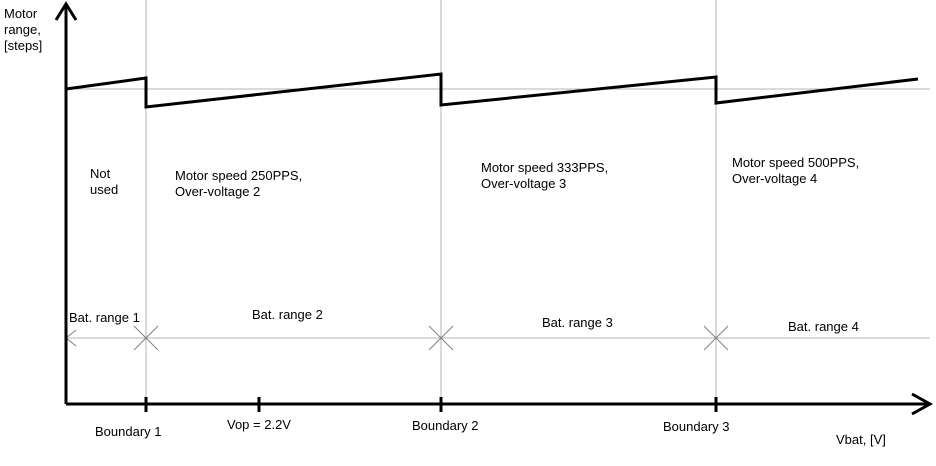 Image resolution: width=936 pixels, height=466 pixels. What do you see at coordinates (104, 181) in the screenshot?
I see `region-not-used-label: Not used` at bounding box center [104, 181].